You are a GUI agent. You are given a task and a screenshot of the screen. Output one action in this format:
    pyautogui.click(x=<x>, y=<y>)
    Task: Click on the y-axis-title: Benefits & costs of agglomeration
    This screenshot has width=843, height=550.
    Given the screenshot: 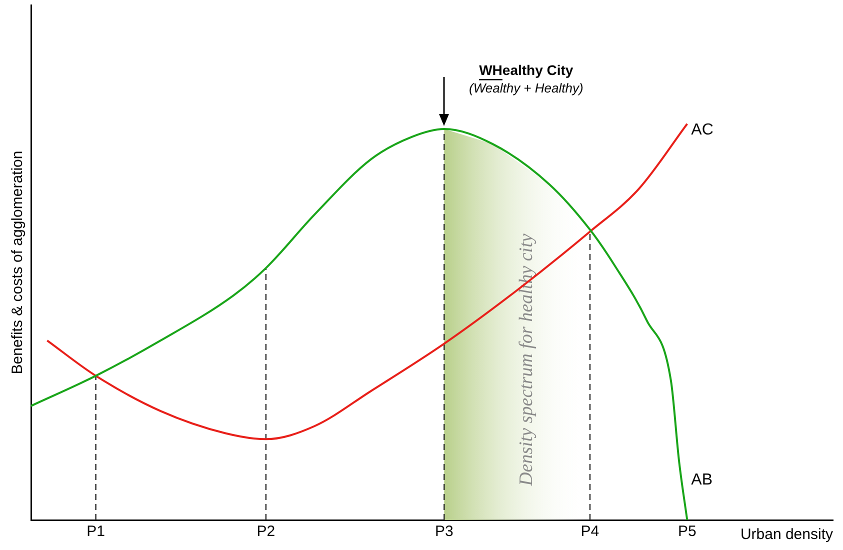 What is the action you would take?
    pyautogui.click(x=17, y=262)
    